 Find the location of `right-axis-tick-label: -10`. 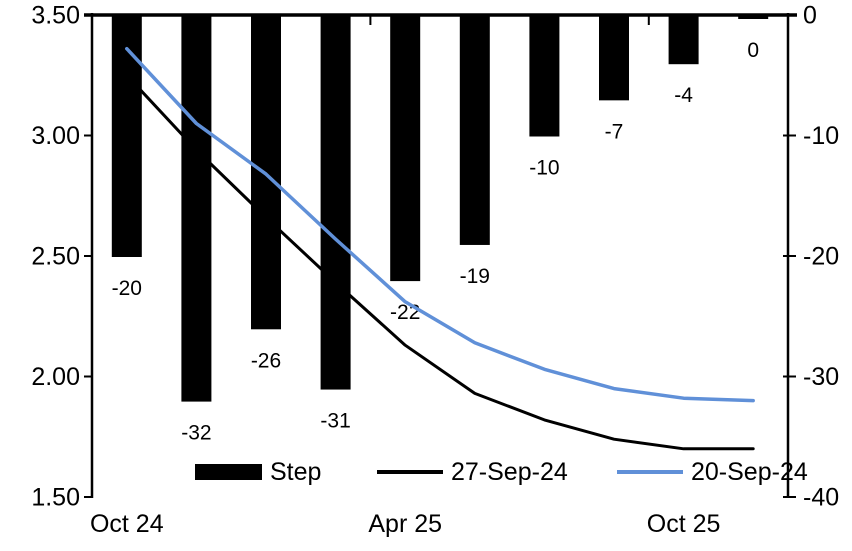

right-axis-tick-label: -10 is located at coordinates (821, 136).